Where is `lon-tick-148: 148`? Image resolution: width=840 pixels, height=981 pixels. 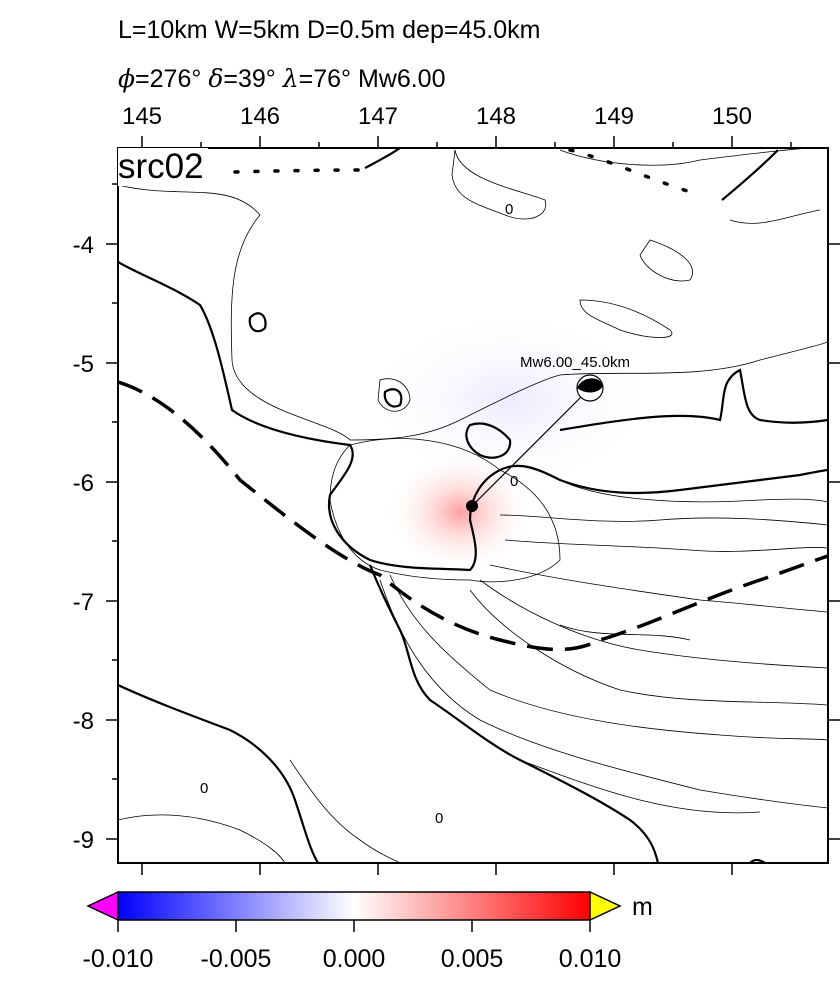 lon-tick-148: 148 is located at coordinates (496, 116).